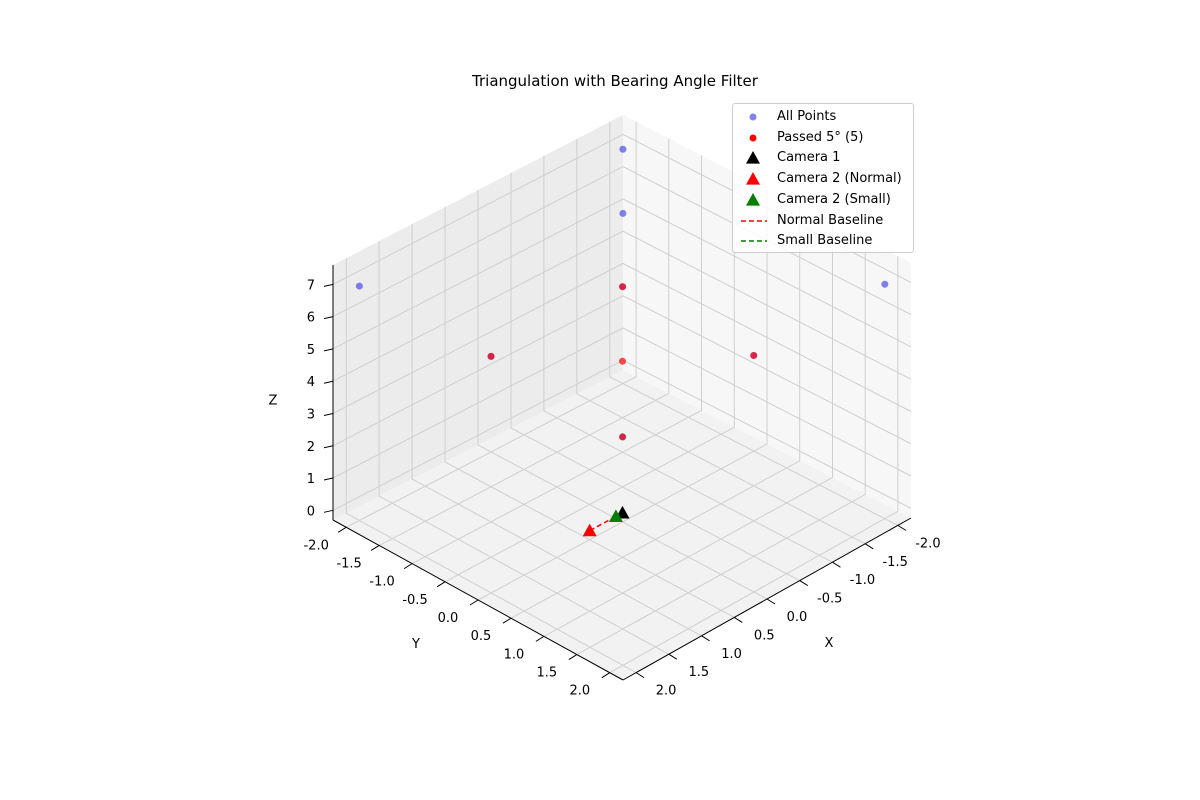 This screenshot has width=1200, height=800. I want to click on y-tick-label: -0.5, so click(414, 600).